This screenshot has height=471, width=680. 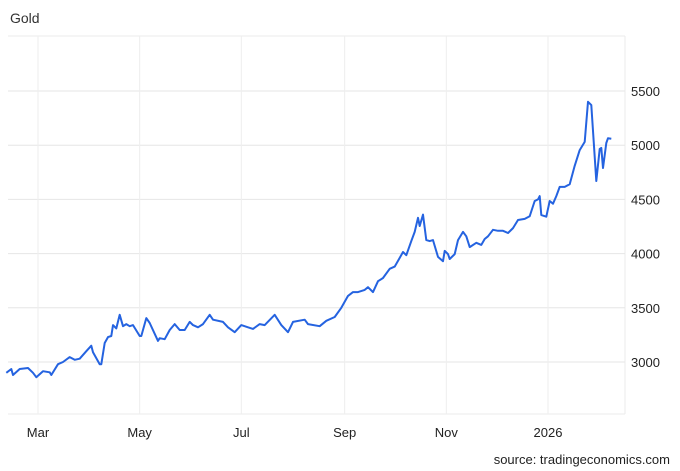 What do you see at coordinates (645, 199) in the screenshot?
I see `y-tick-label: 4500` at bounding box center [645, 199].